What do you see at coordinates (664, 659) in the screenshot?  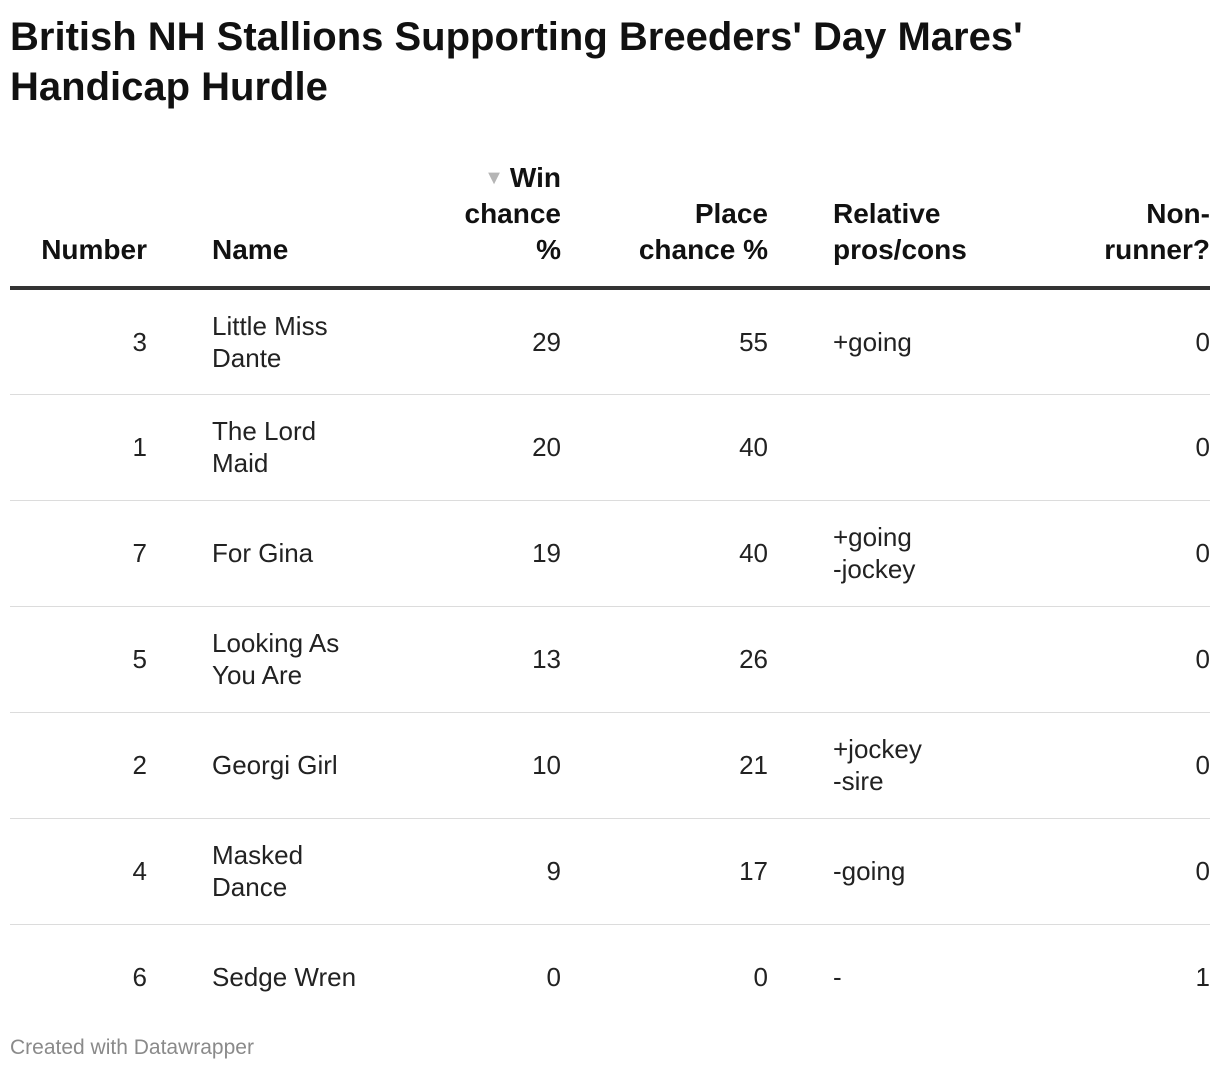 I see `cell-place-chance: 26` at bounding box center [664, 659].